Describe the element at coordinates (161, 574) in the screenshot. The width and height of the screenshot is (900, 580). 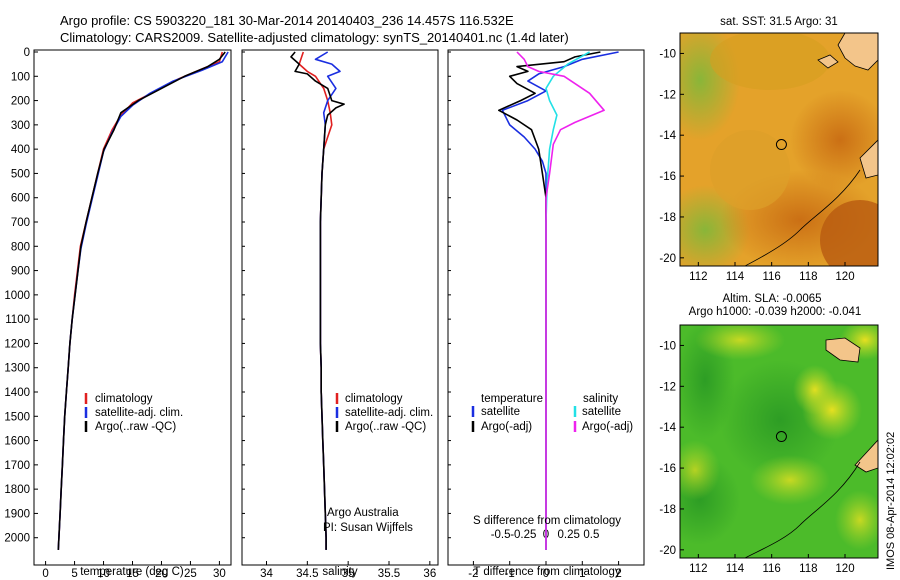
I see `x-tick-label: 20` at that location.